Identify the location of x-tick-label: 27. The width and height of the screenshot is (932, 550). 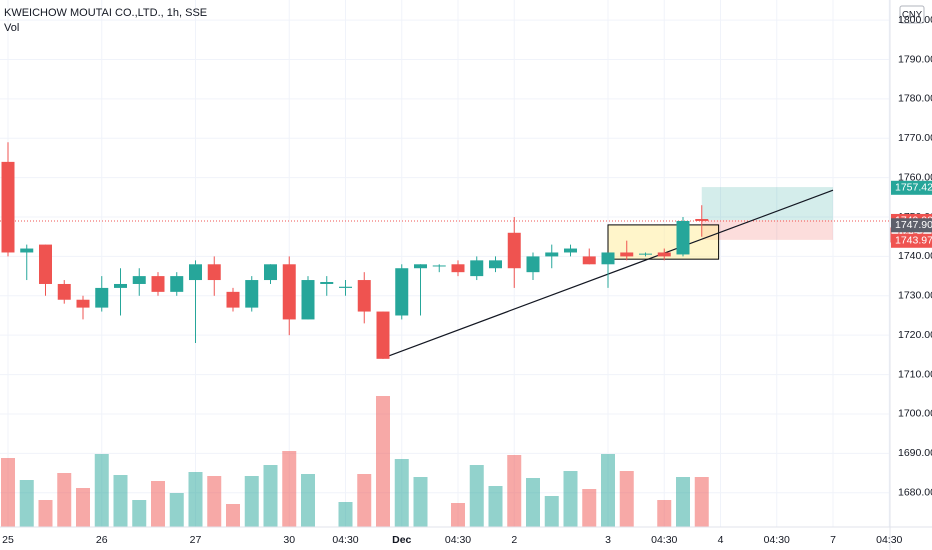
(196, 540).